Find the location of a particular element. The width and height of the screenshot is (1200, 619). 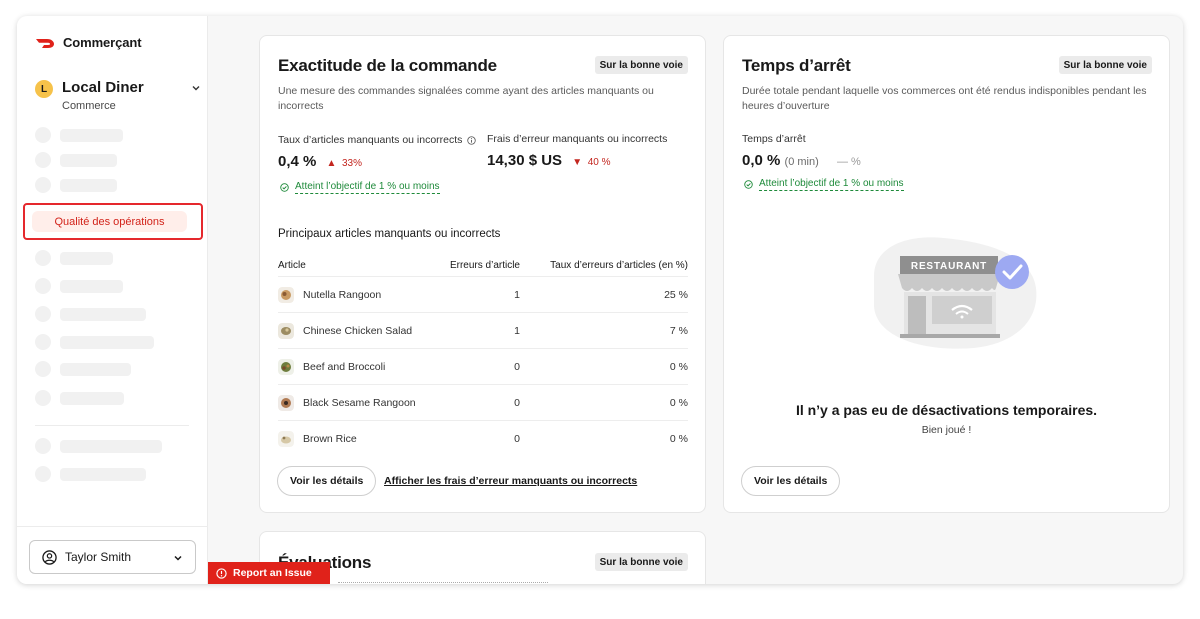

highlight-box: Qualité des opérations is located at coordinates (113, 221).